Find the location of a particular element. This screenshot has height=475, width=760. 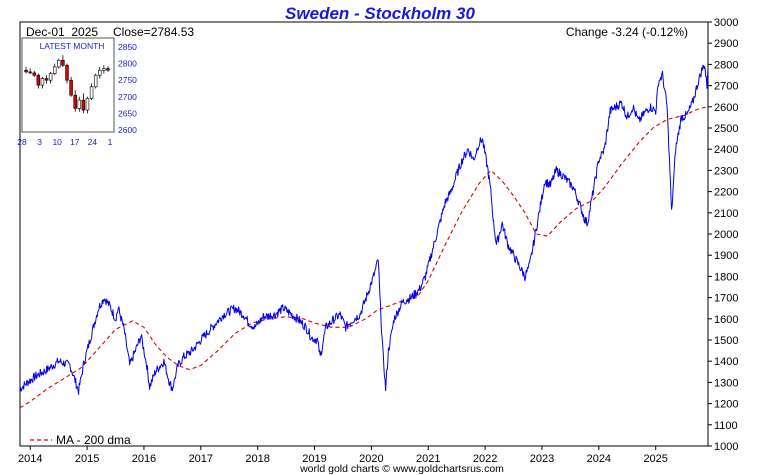

y-tick-label: 1300 is located at coordinates (726, 383).